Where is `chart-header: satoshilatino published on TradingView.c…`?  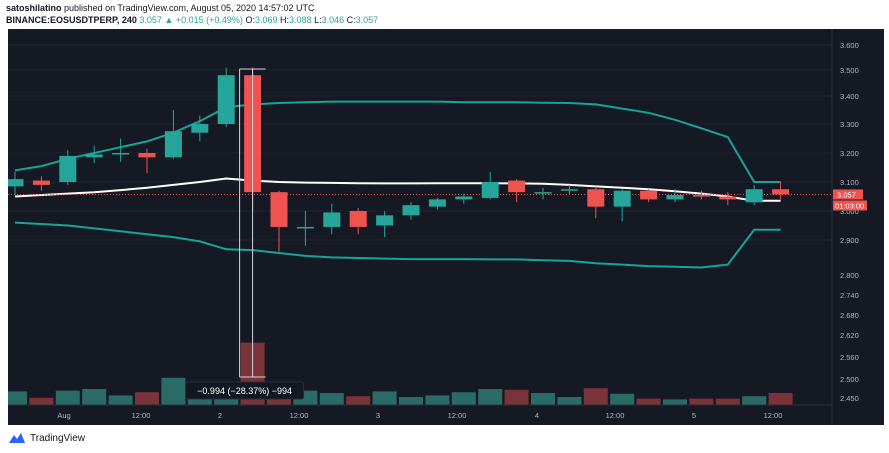
chart-header: satoshilatino published on TradingView.c… is located at coordinates (446, 15).